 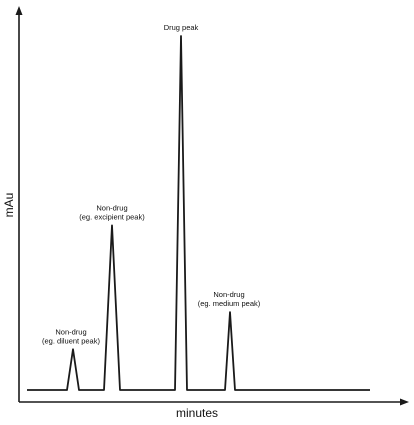 What do you see at coordinates (197, 413) in the screenshot?
I see `x-axis-label: minutes` at bounding box center [197, 413].